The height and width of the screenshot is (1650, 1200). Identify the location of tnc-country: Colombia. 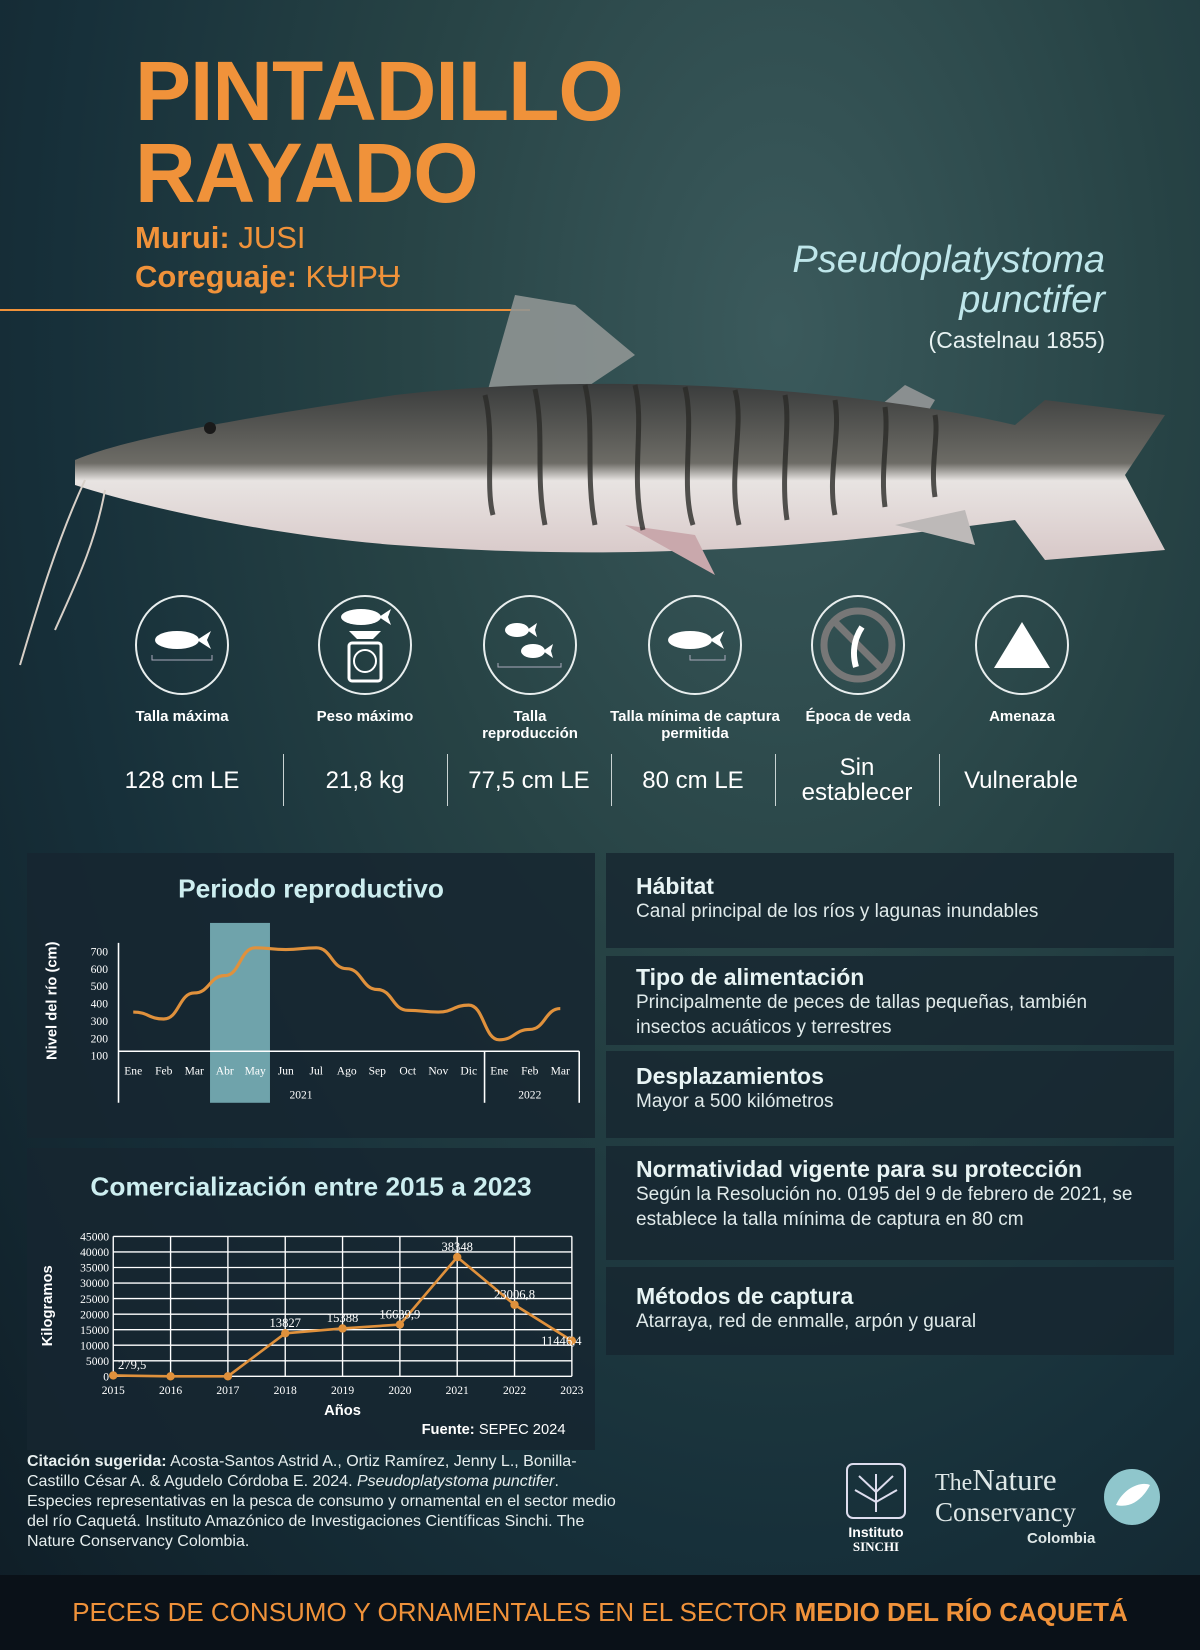
(1061, 1538).